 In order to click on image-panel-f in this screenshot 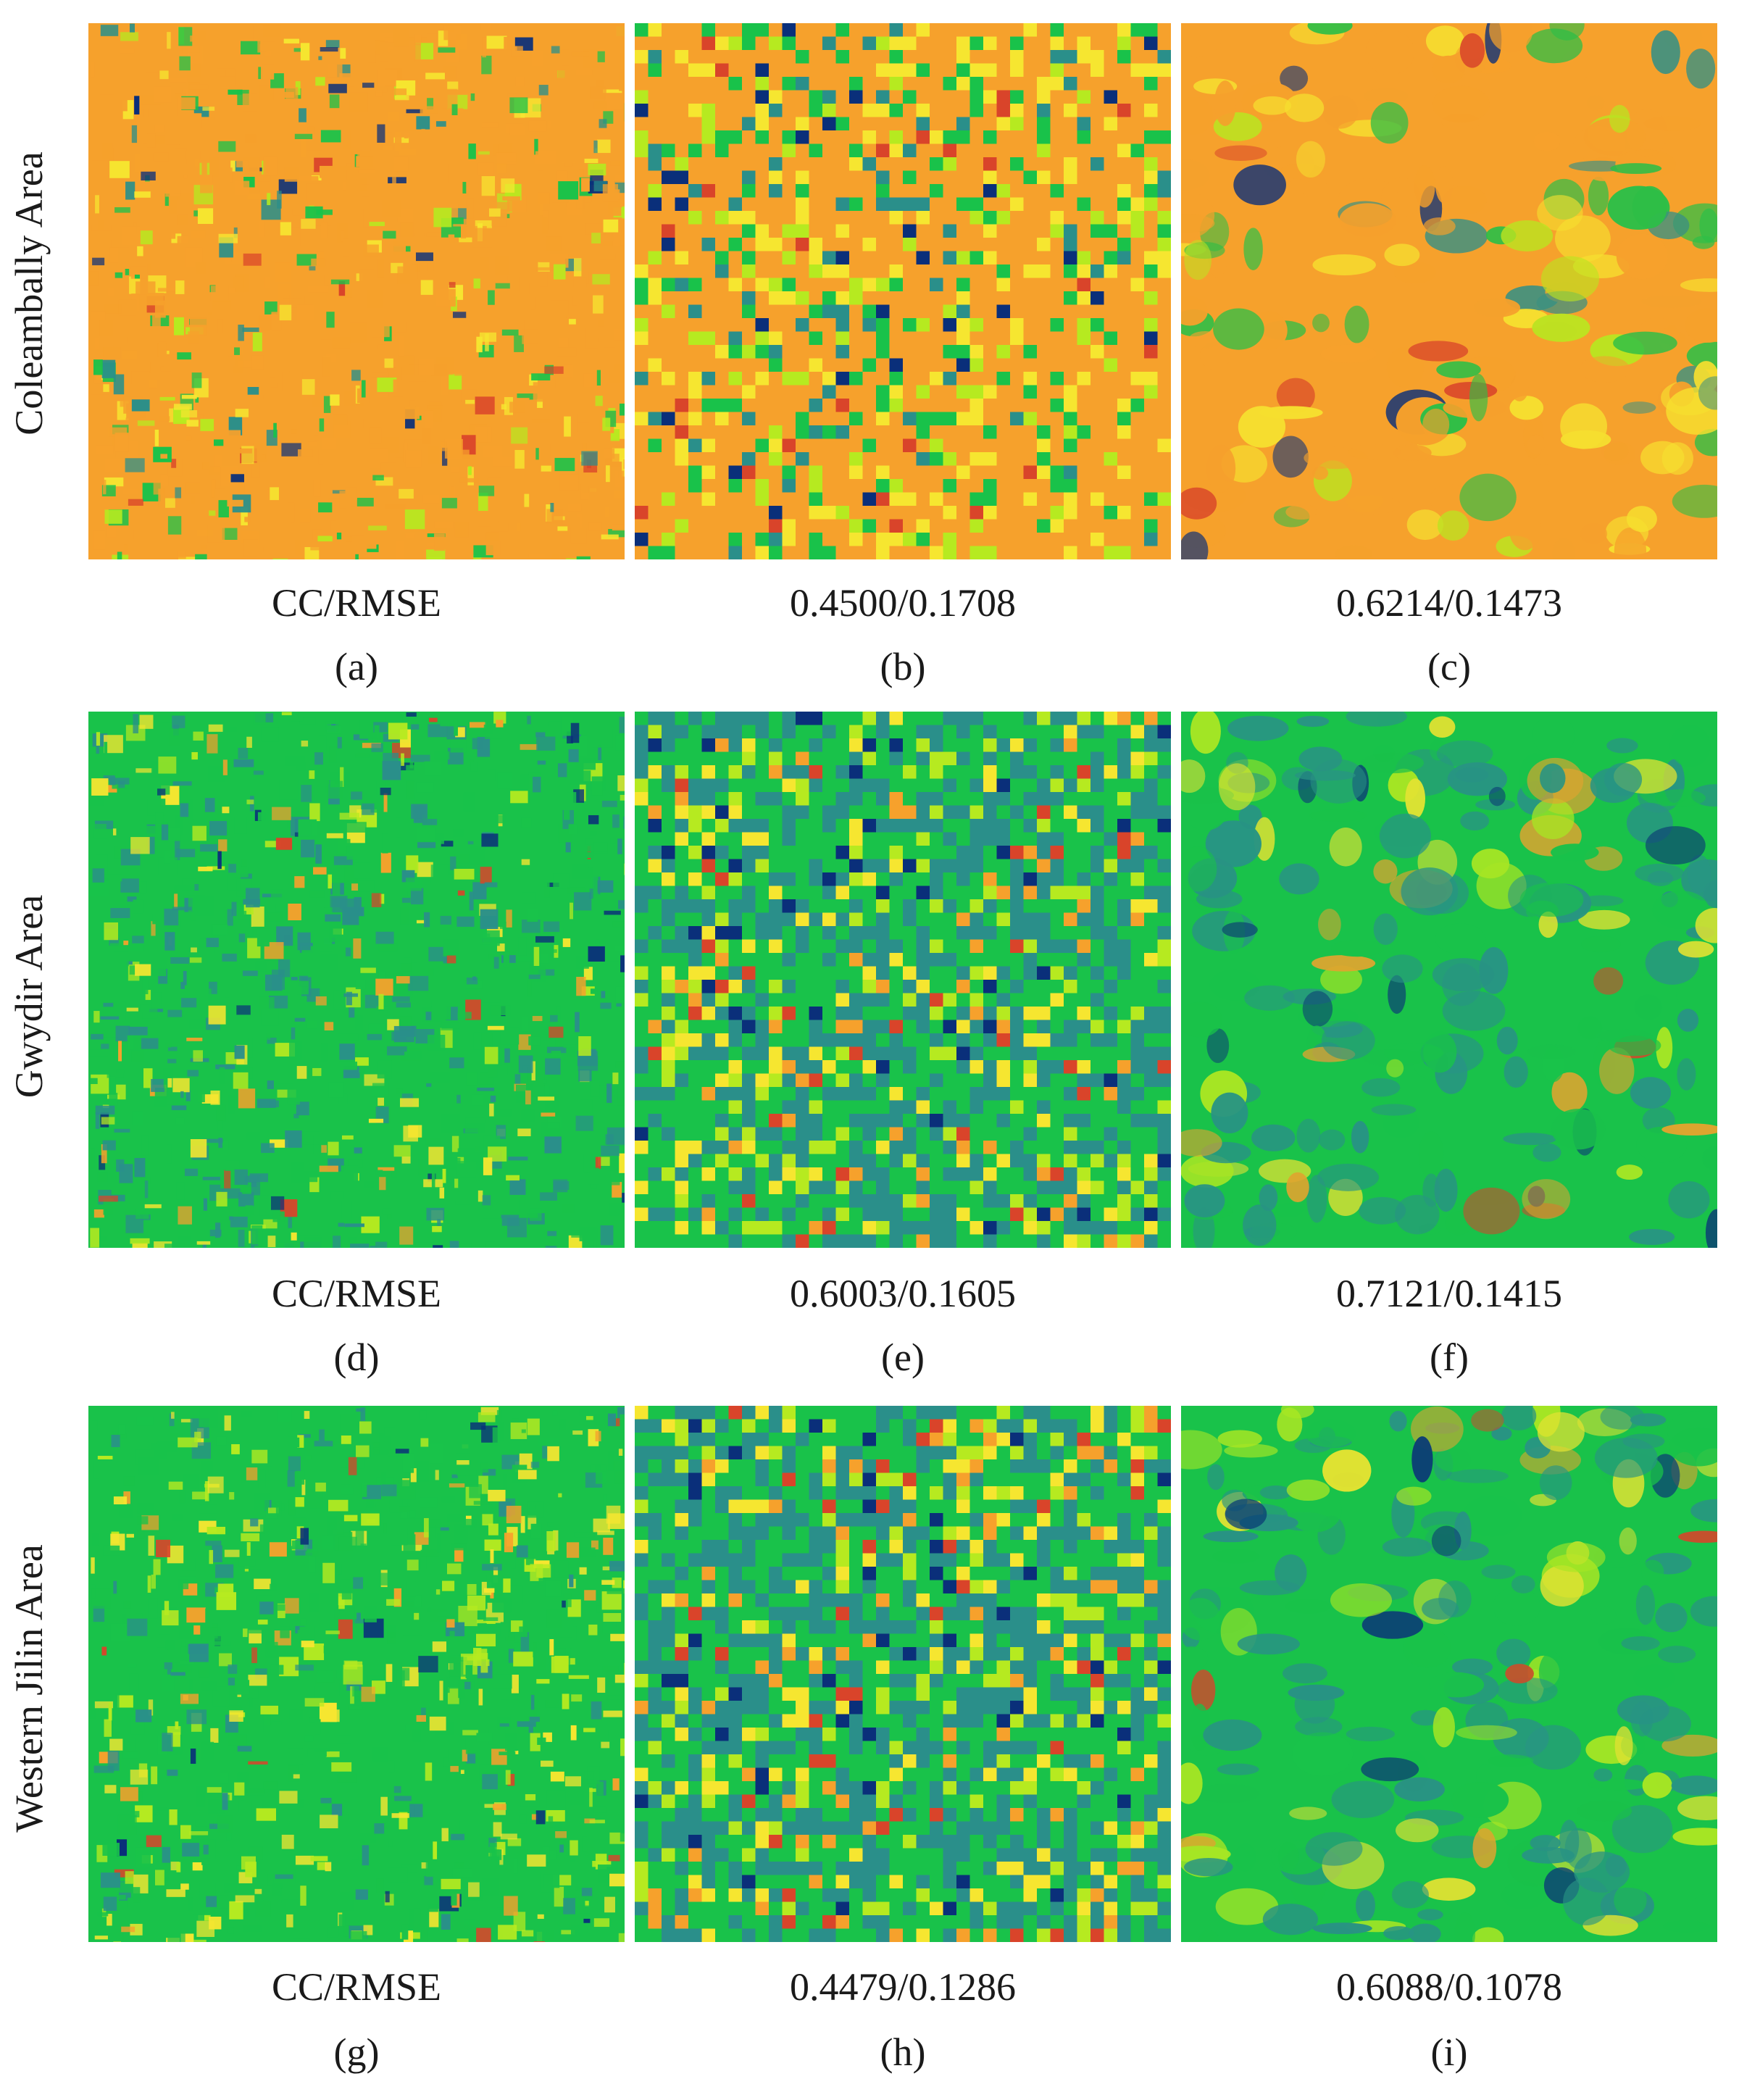, I will do `click(1449, 980)`.